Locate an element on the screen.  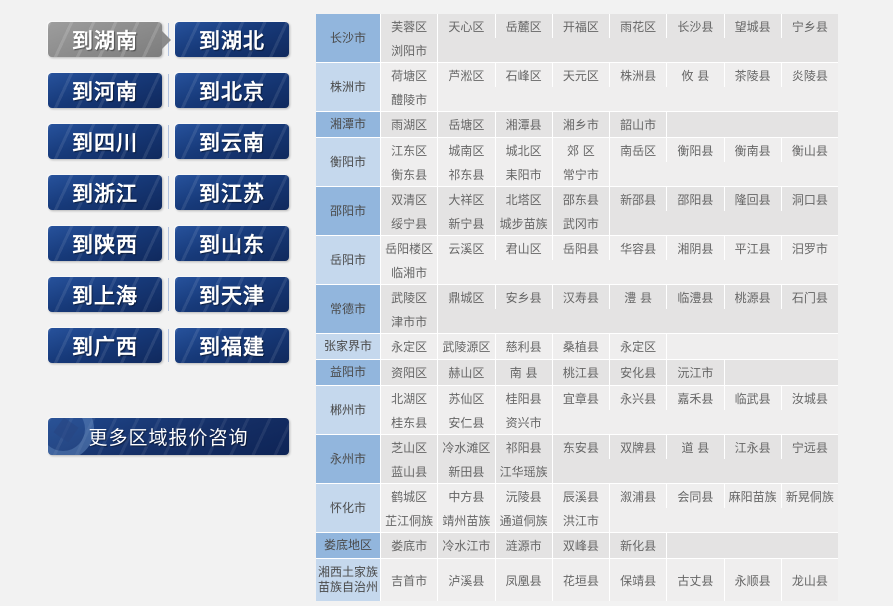
district-cell: 平江县 is located at coordinates (752, 248).